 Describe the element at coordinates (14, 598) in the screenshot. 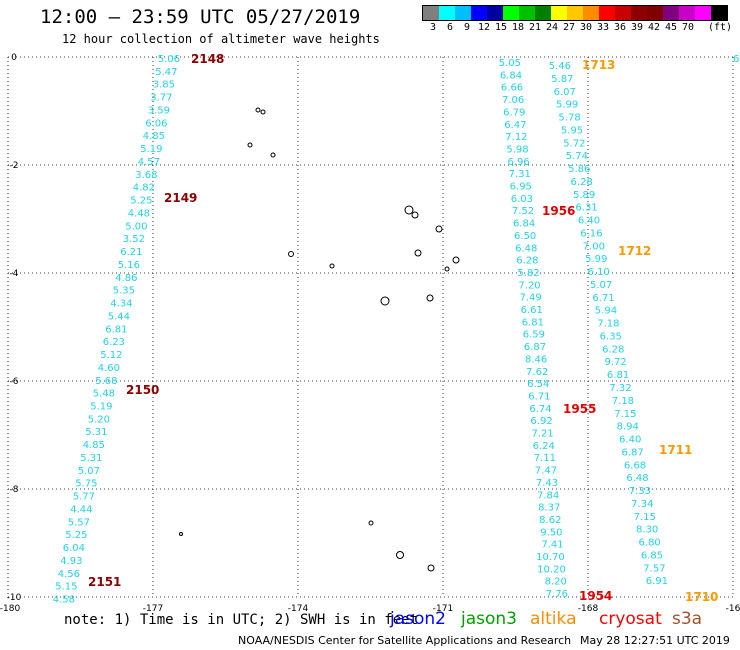

I see `lat-tick-label: -10` at that location.